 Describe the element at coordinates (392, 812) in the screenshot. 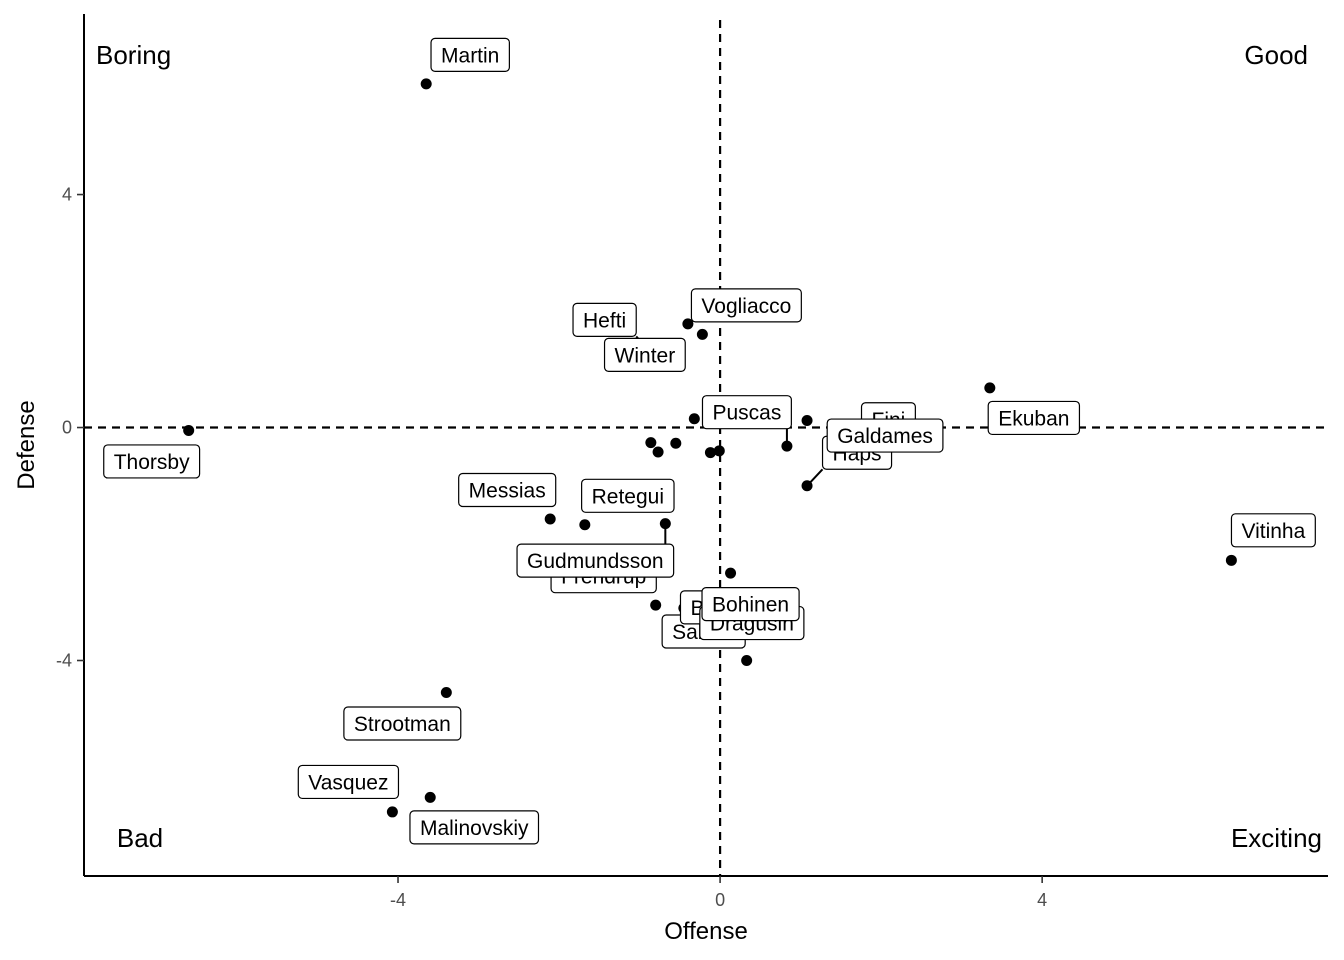

I see `data-point-vasquez` at that location.